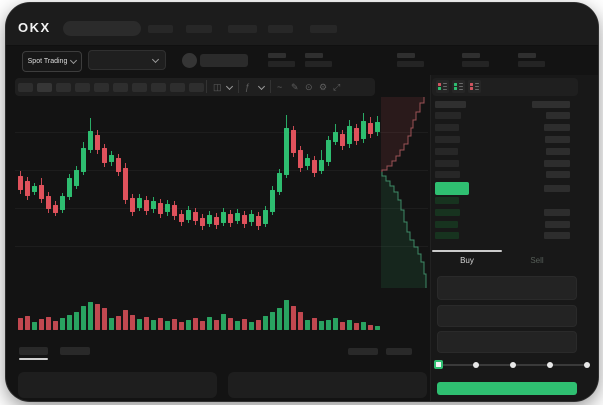 Image resolution: width=603 pixels, height=405 pixels. I want to click on market-type-label: Spot Trading, so click(47, 61).